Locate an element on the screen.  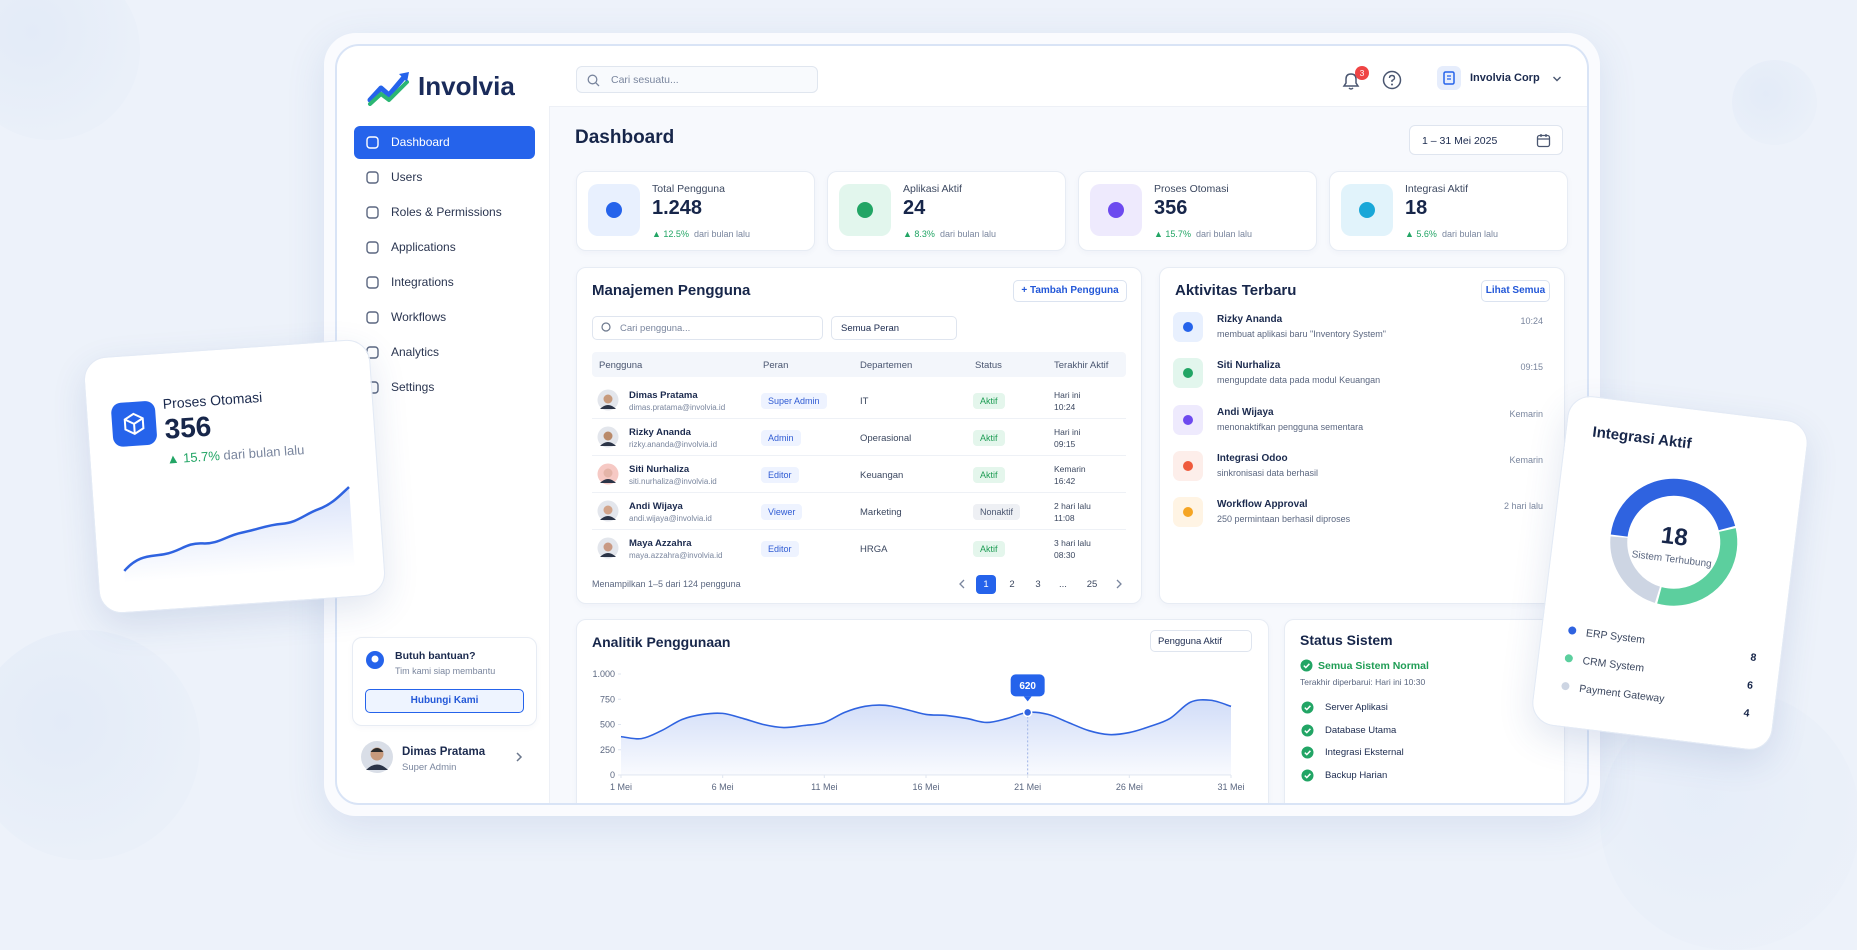
activity-text: mengupdate data pada modul Keuangan is located at coordinates (1299, 380).